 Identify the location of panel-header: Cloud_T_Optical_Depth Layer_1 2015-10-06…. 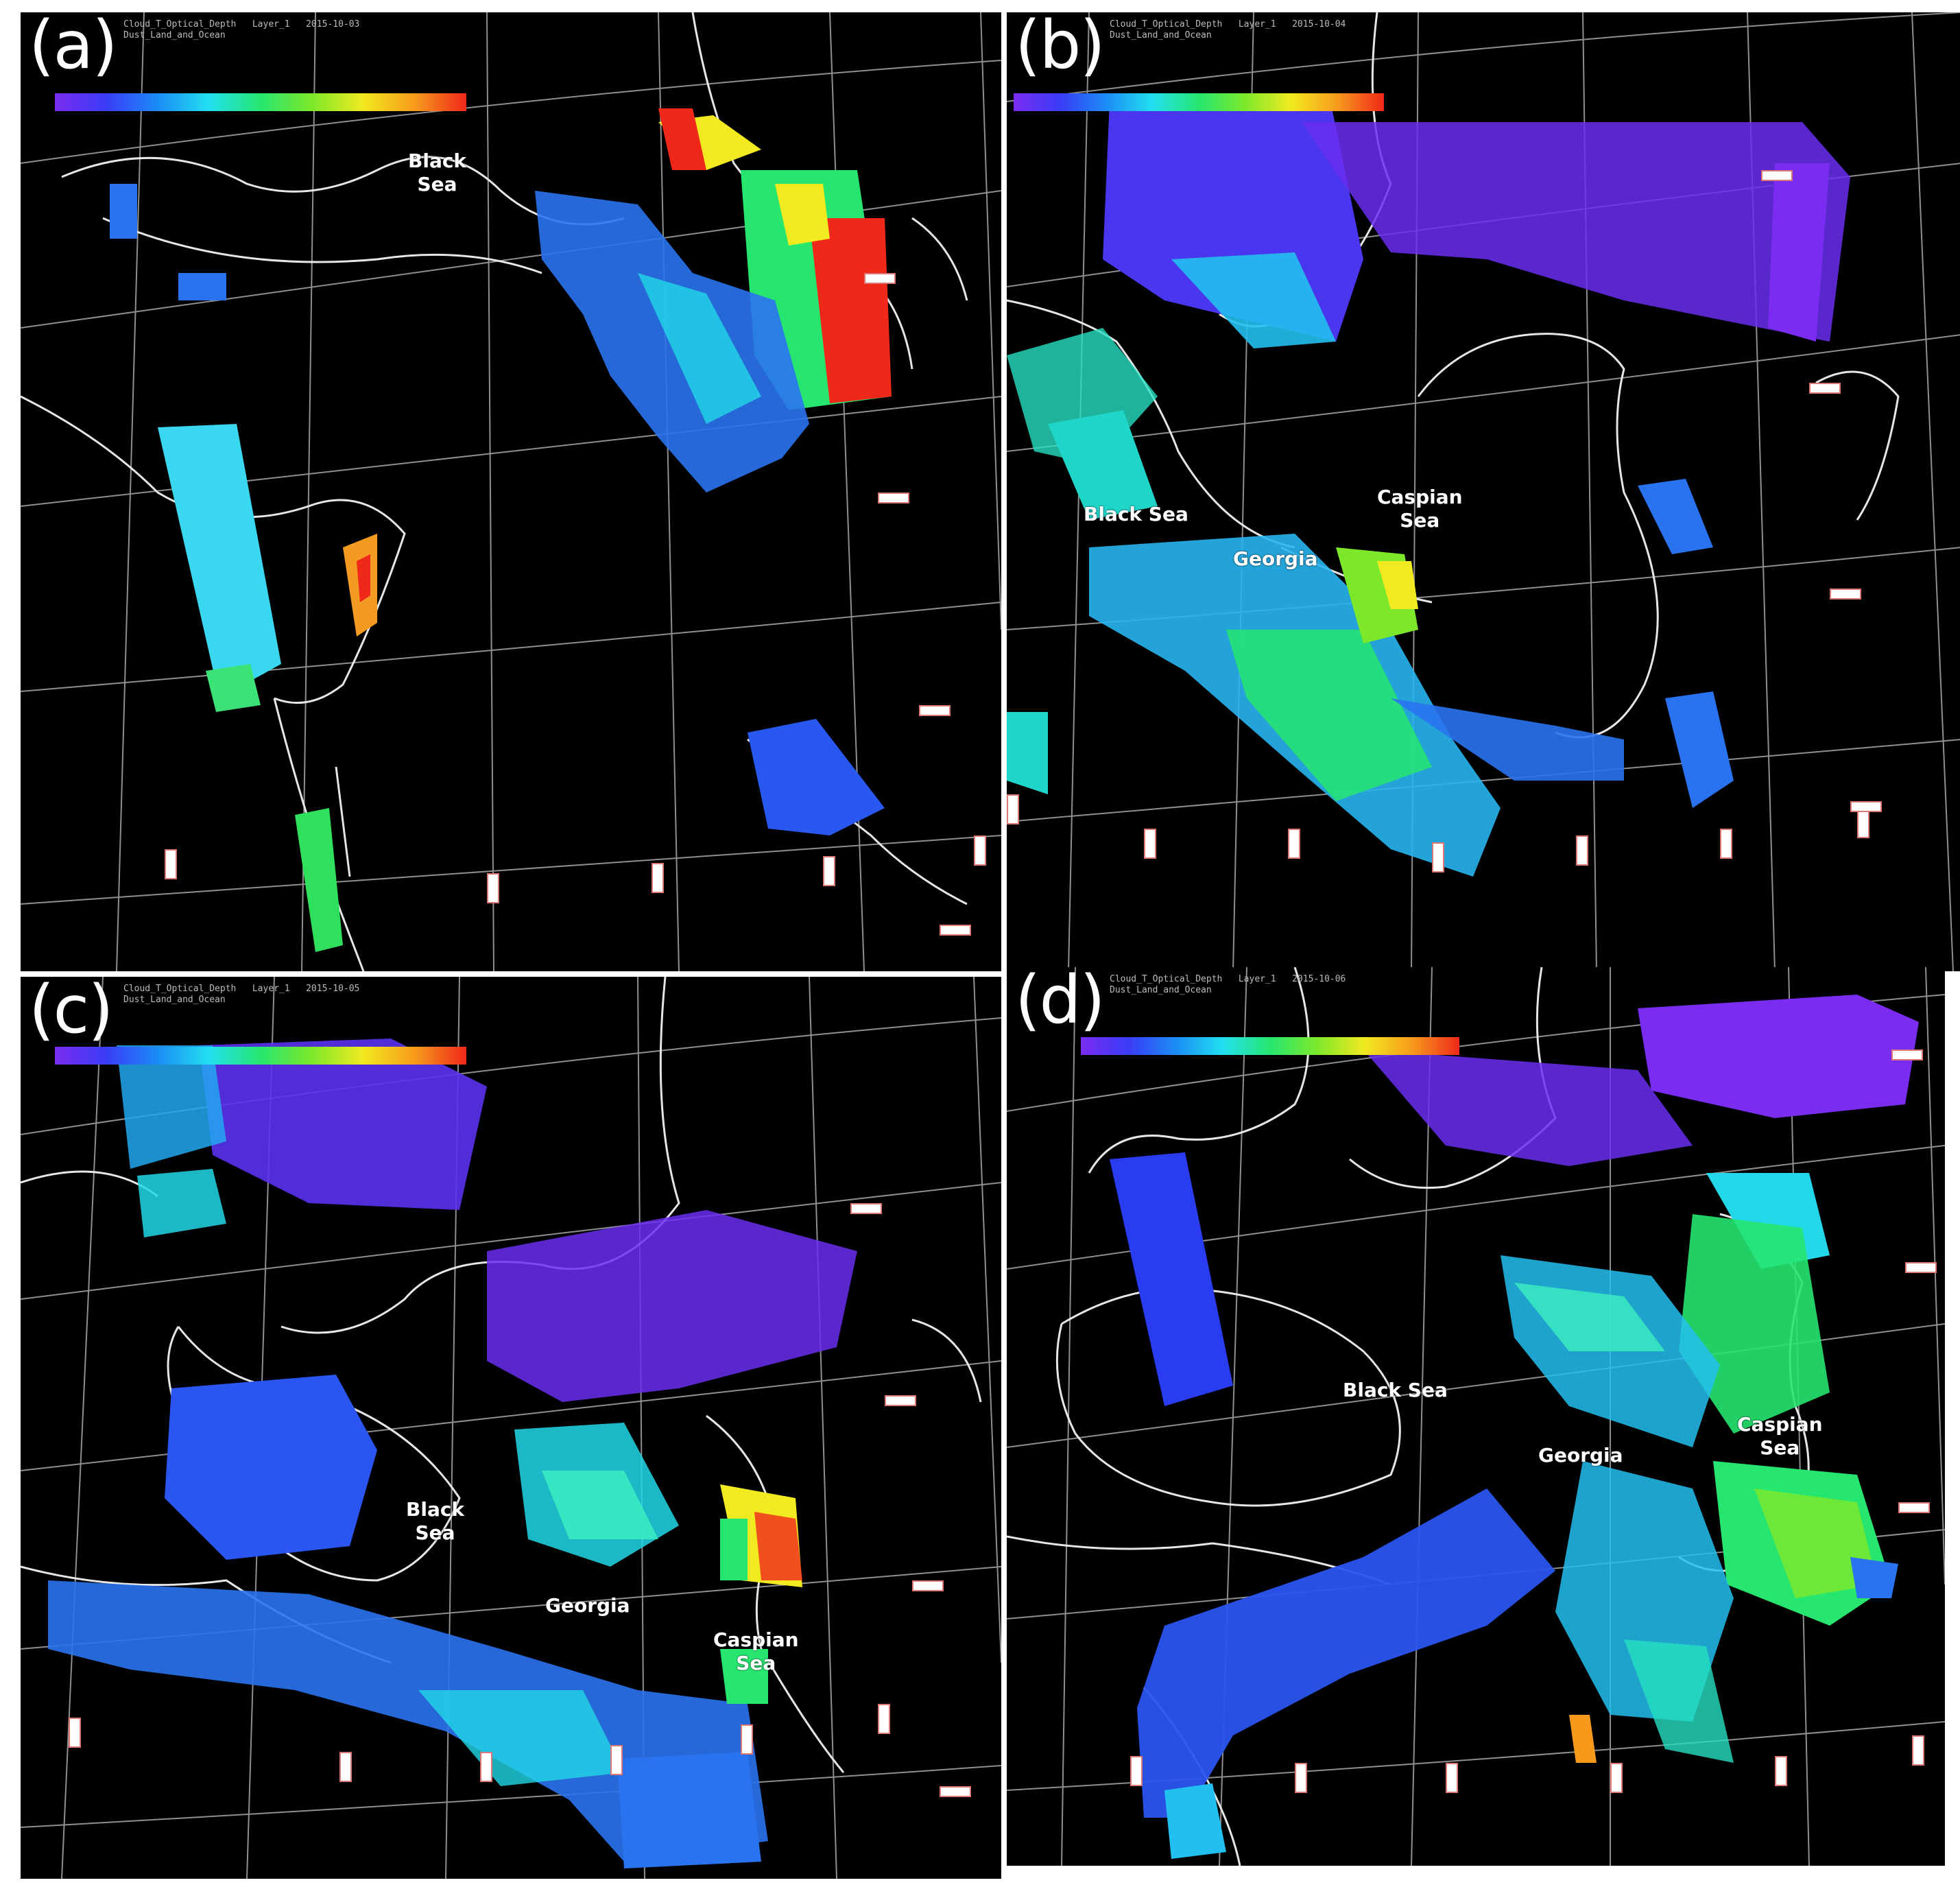
(1228, 985).